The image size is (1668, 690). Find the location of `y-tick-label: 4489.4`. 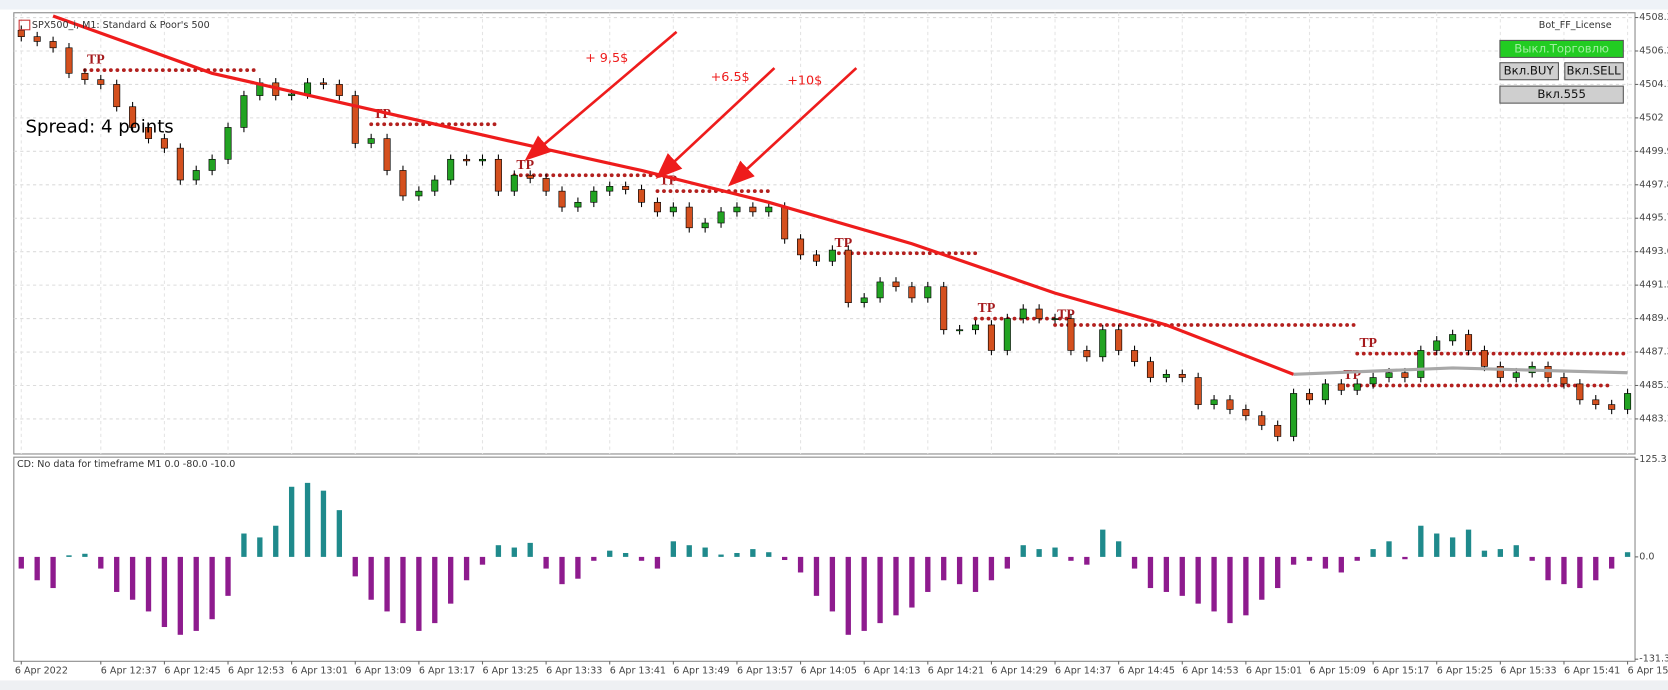

y-tick-label: 4489.4 is located at coordinates (1653, 318).